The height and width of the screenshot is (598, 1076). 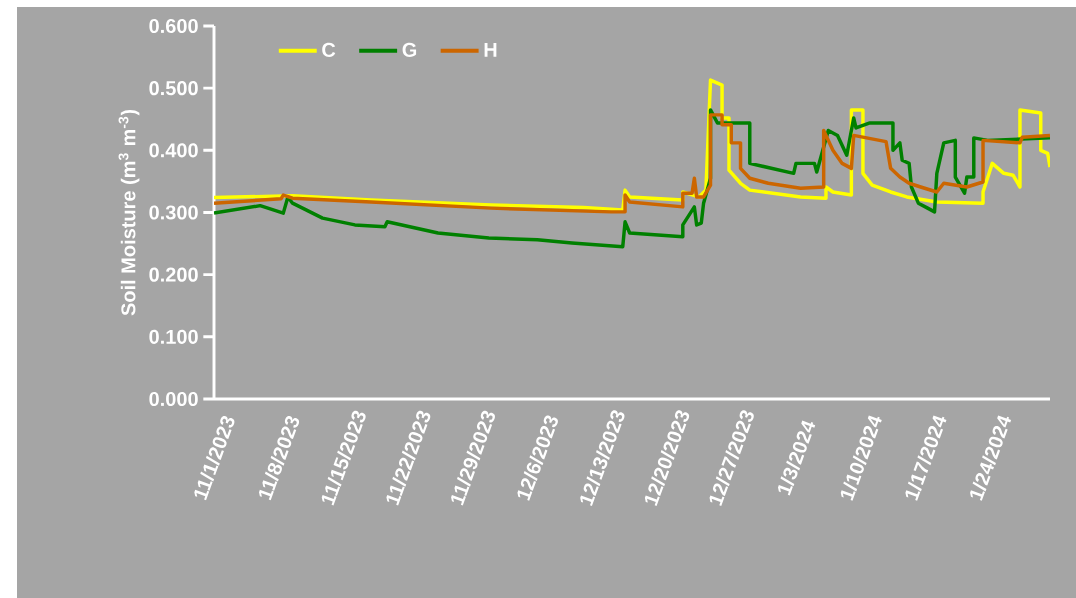 What do you see at coordinates (173, 26) in the screenshot?
I see `y-tick-label: 0.600` at bounding box center [173, 26].